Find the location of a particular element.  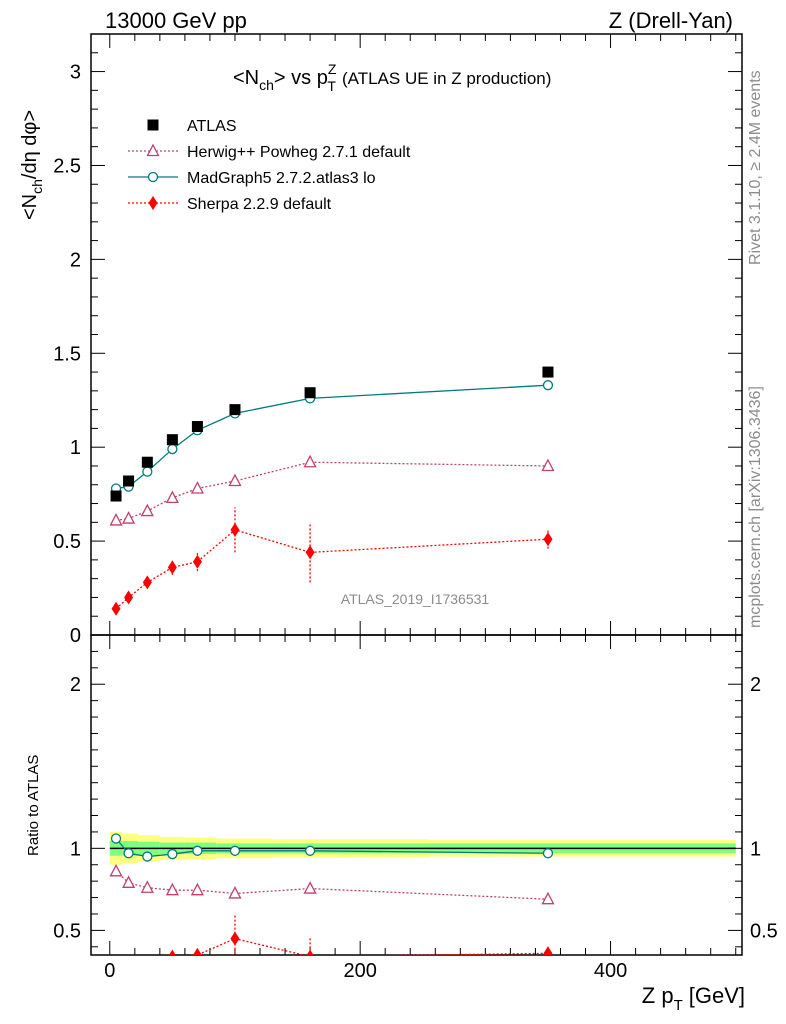

ratio-y-axis-label: Ratio to ATLAS is located at coordinates (33, 805).